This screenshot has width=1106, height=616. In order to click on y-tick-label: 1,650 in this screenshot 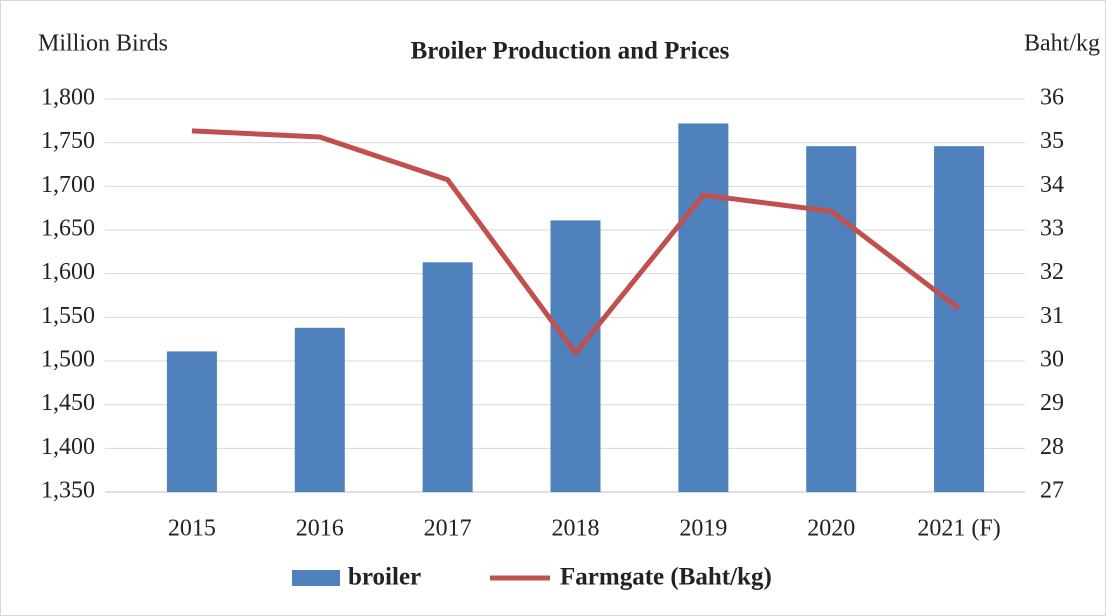, I will do `click(68, 229)`.